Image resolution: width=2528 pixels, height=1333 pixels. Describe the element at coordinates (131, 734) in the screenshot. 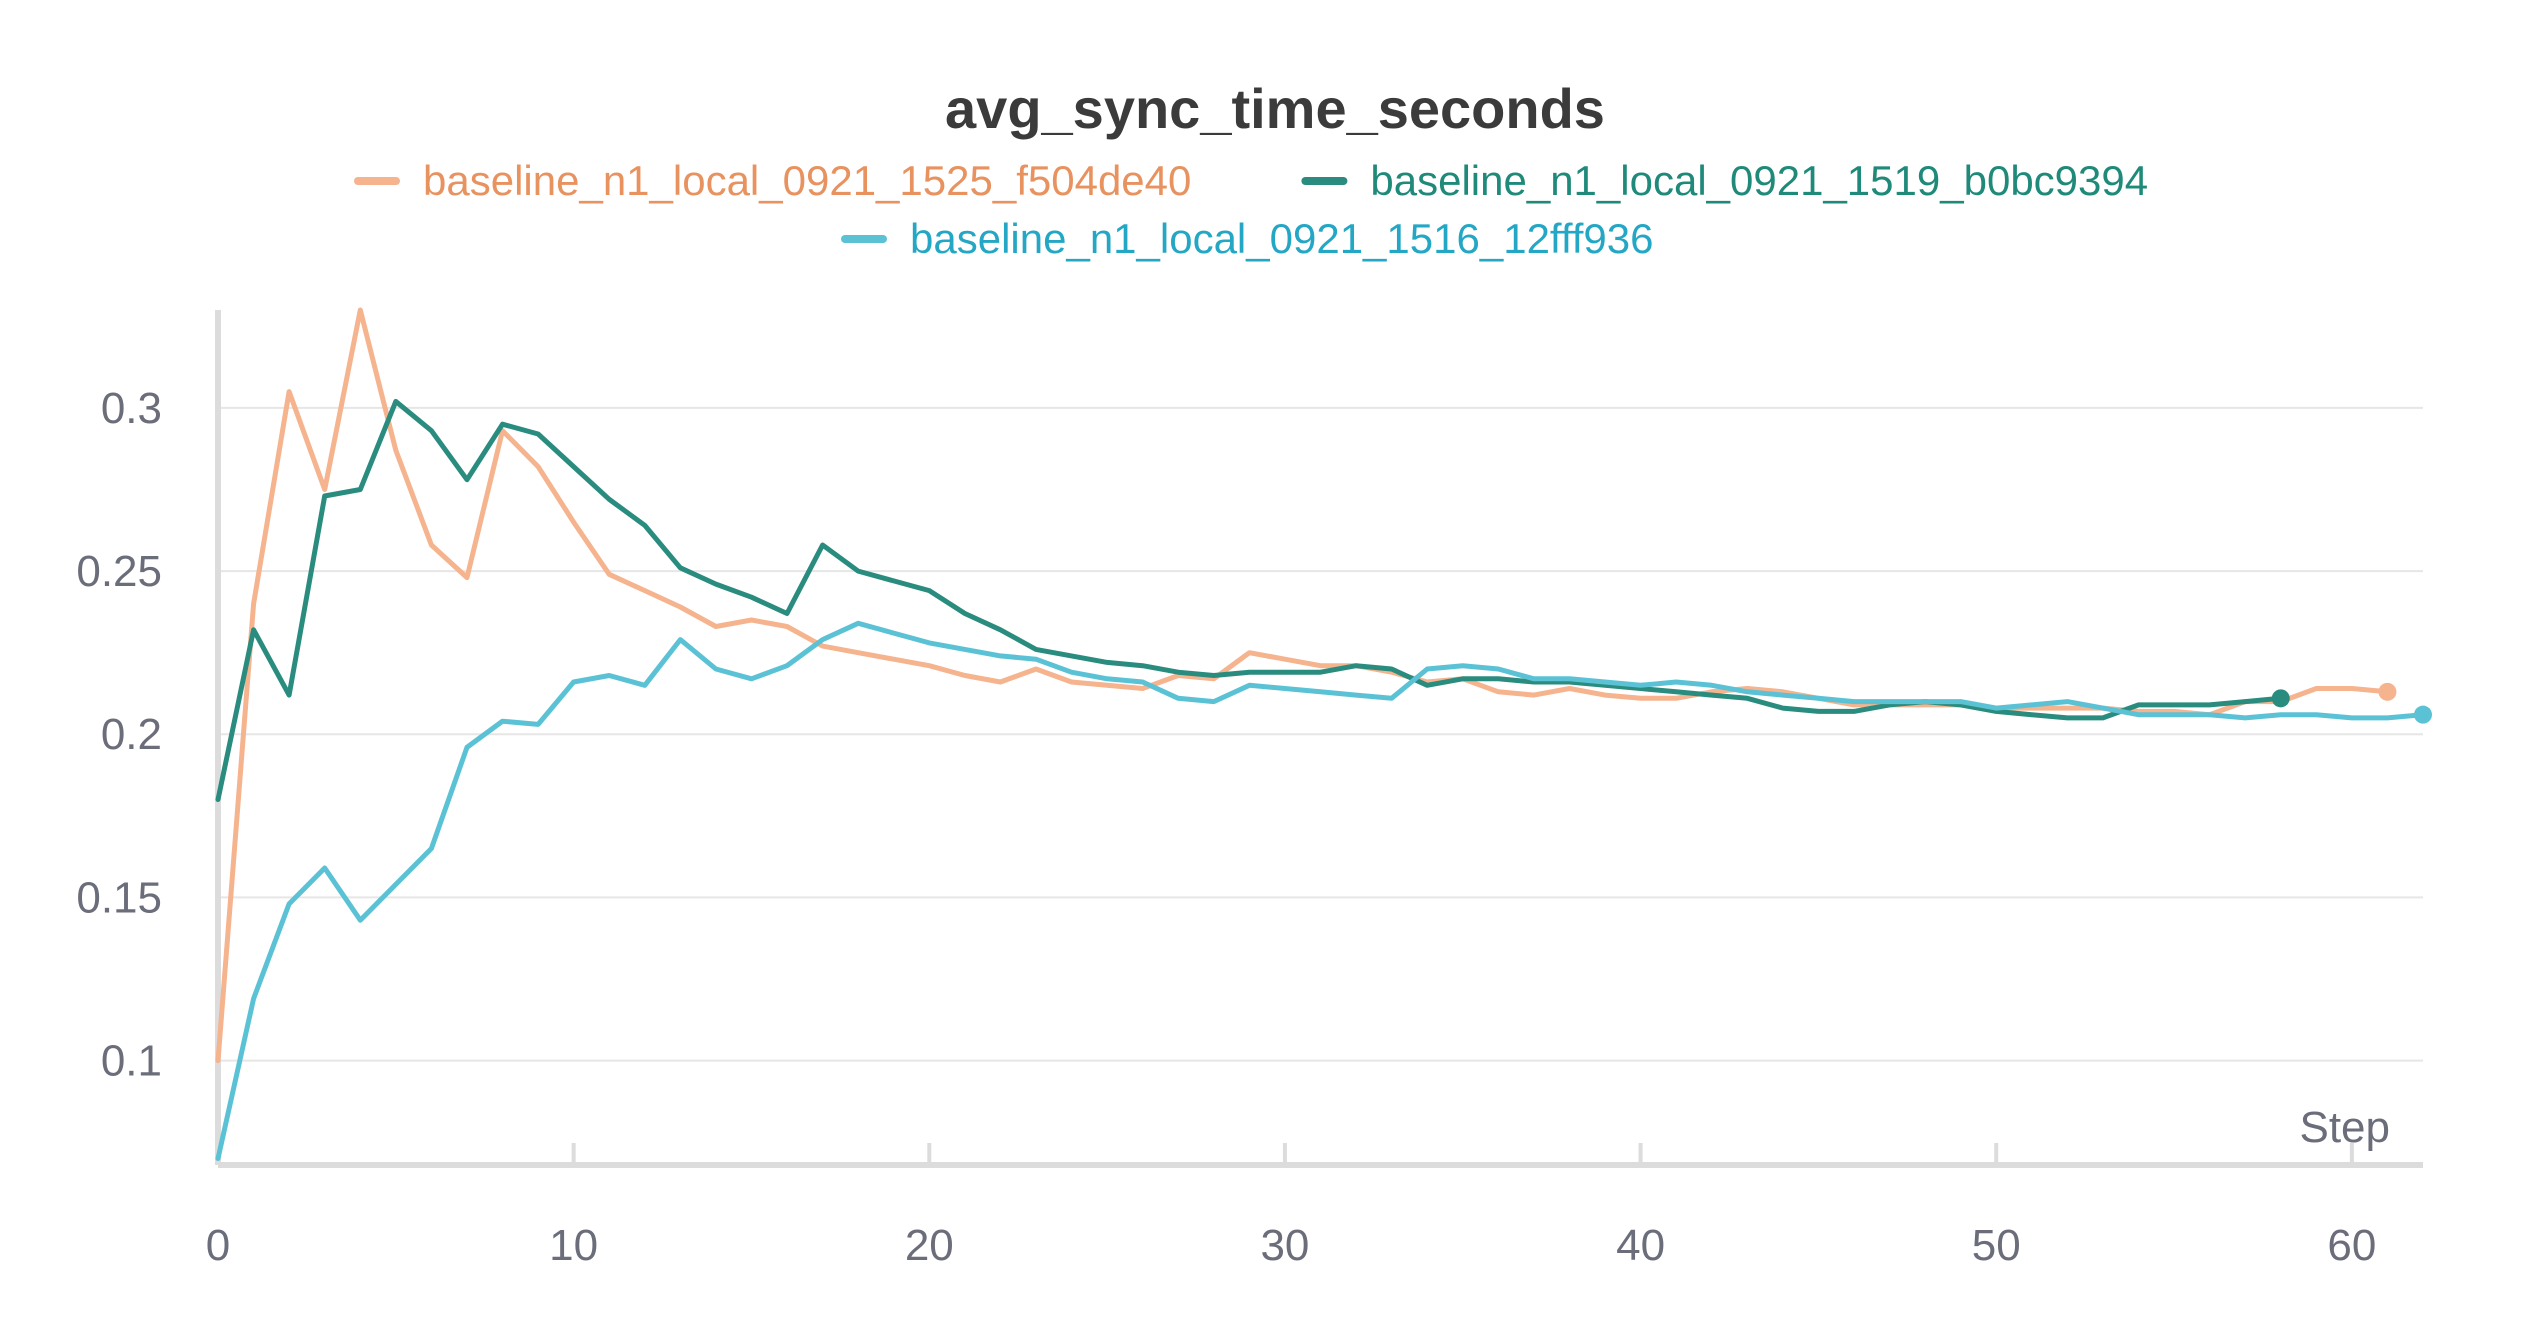

I see `y-tick-label: 0.2` at that location.